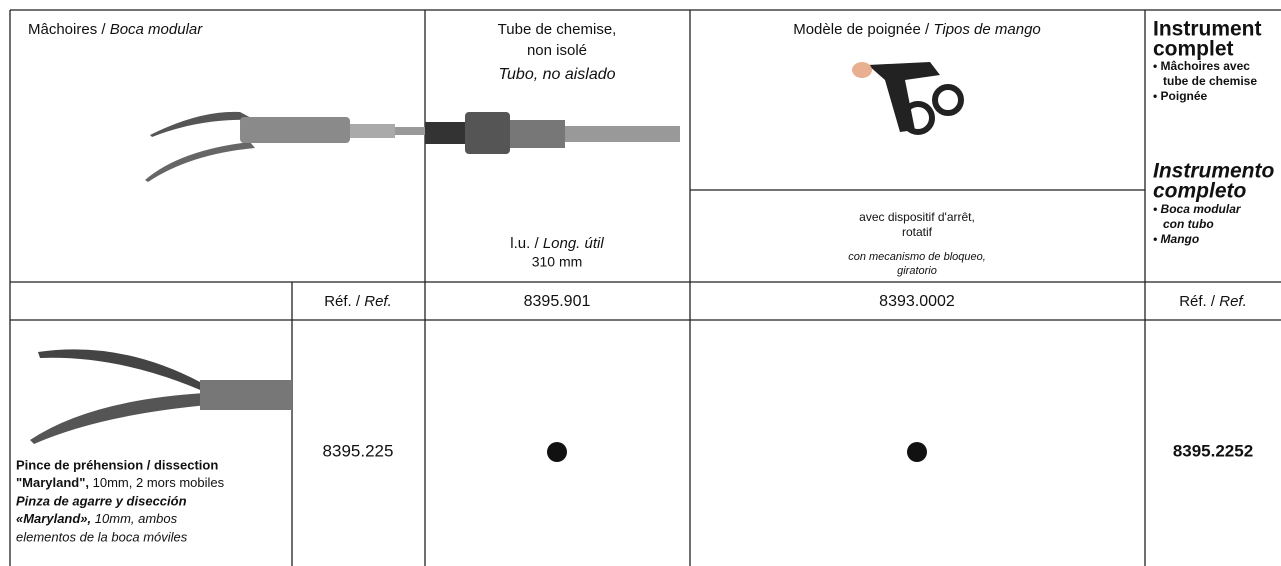 The image size is (1281, 566). I want to click on desc-fr: Pince de préhension / dissection, so click(117, 464).